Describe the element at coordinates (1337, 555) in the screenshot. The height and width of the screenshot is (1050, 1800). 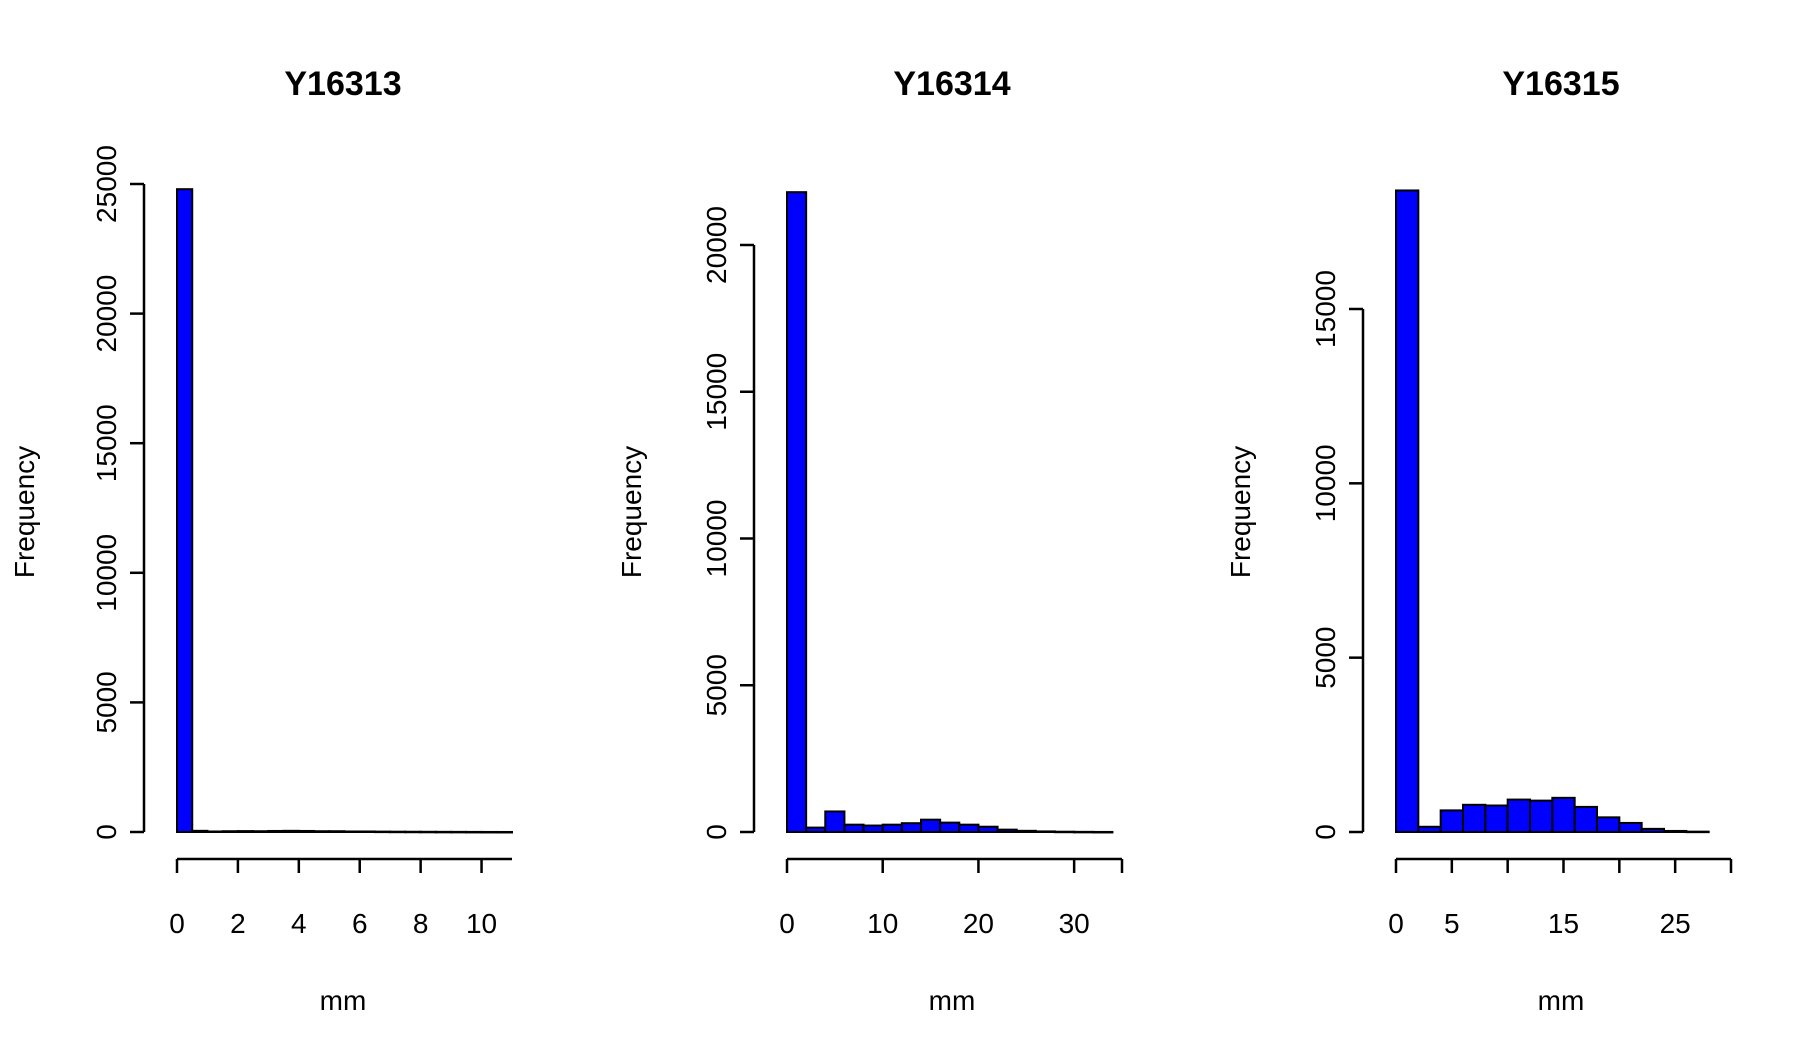
I see `y-axis: 0 5000 10000 15000` at that location.